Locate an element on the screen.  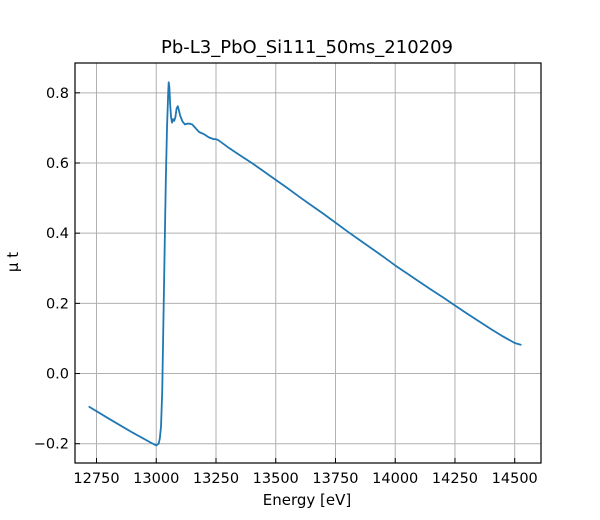
y-tick-label: 0.8 is located at coordinates (57, 94).